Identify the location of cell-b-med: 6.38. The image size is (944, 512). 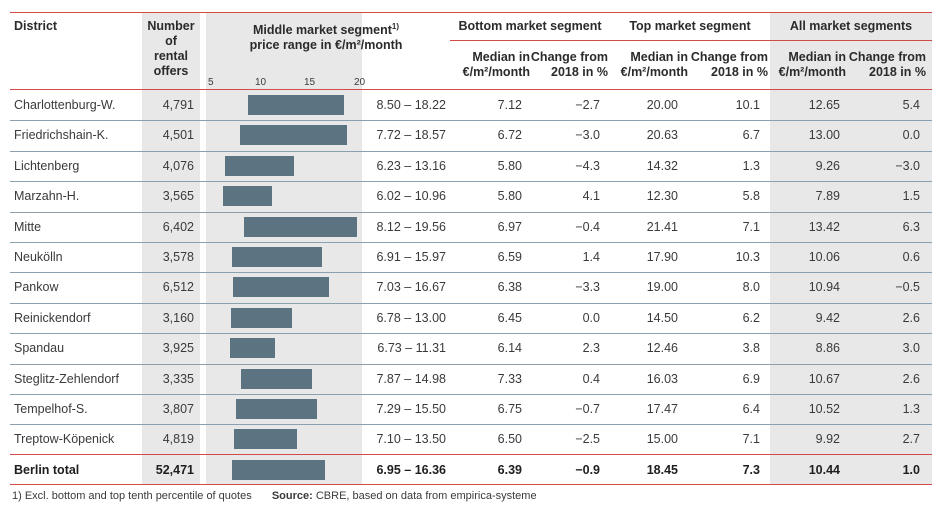
(509, 287).